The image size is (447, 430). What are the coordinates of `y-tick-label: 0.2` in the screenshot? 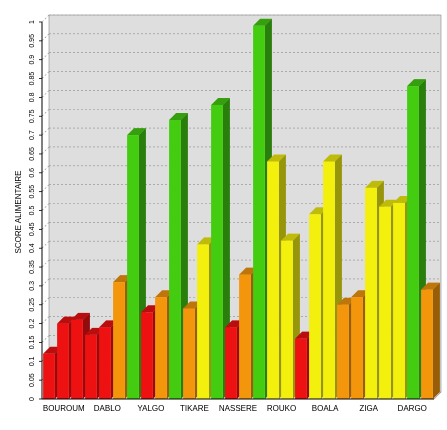 It's located at (32, 324).